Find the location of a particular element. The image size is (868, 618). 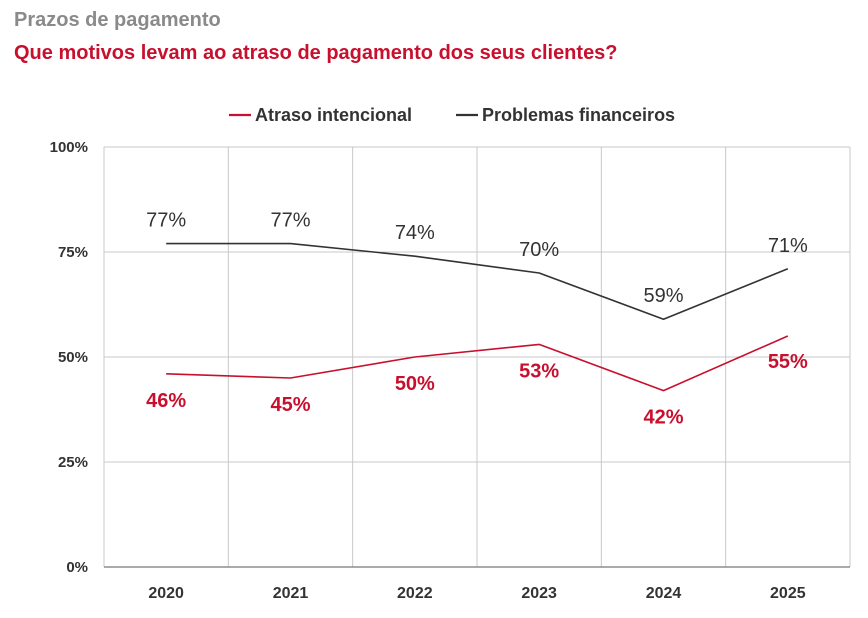

x-tick-label: 2024 is located at coordinates (664, 593).